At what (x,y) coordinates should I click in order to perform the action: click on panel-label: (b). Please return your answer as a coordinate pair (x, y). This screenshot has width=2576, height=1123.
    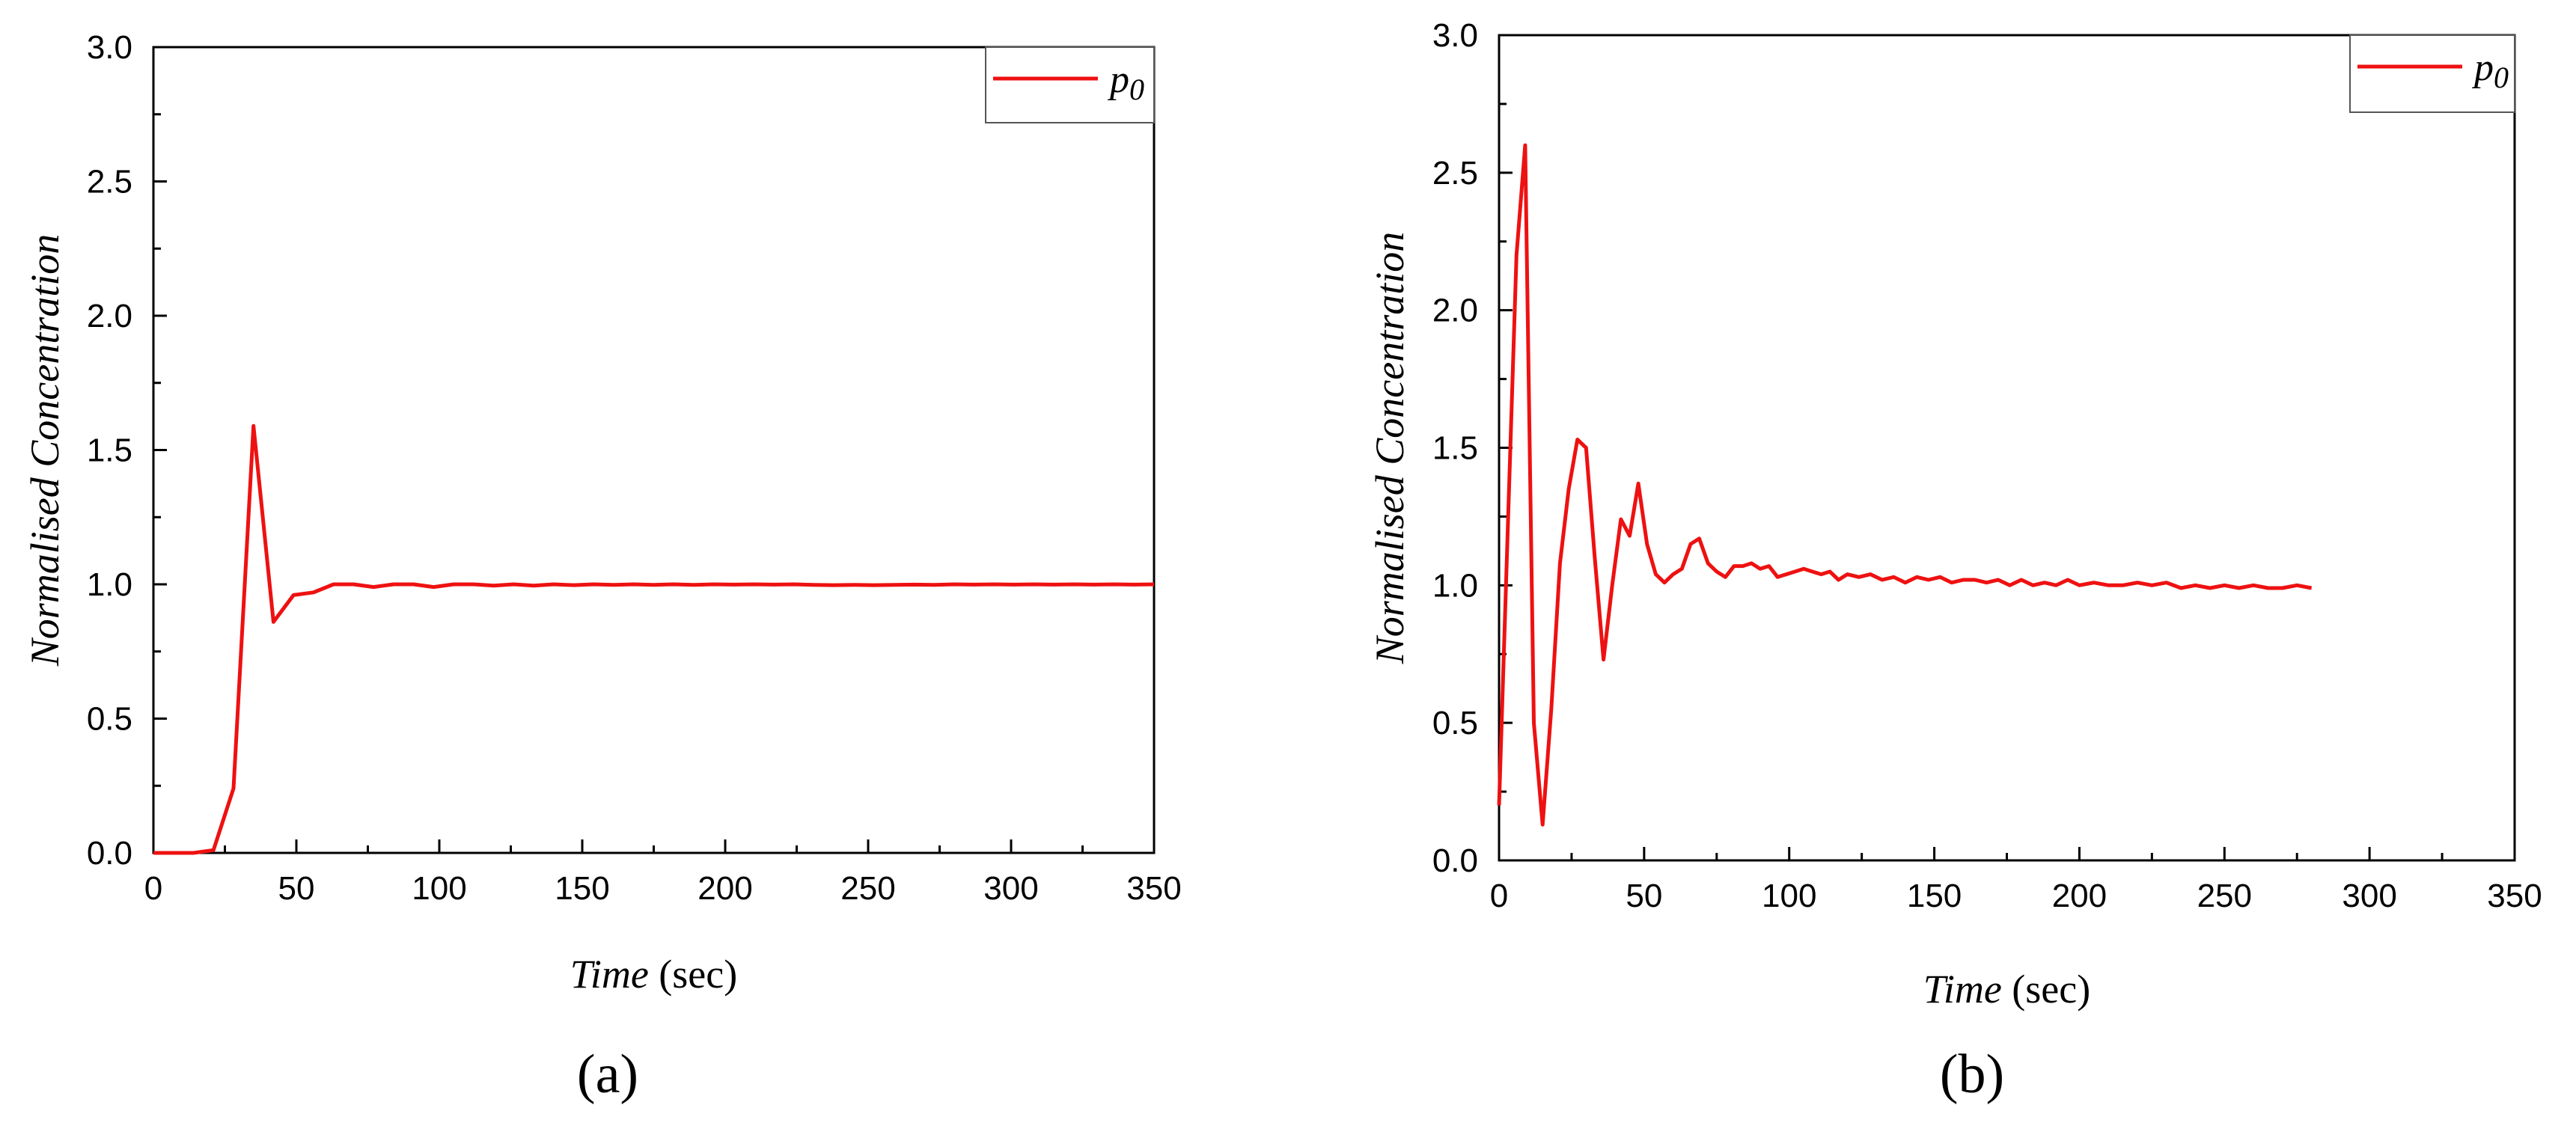
    Looking at the image, I should click on (1972, 1074).